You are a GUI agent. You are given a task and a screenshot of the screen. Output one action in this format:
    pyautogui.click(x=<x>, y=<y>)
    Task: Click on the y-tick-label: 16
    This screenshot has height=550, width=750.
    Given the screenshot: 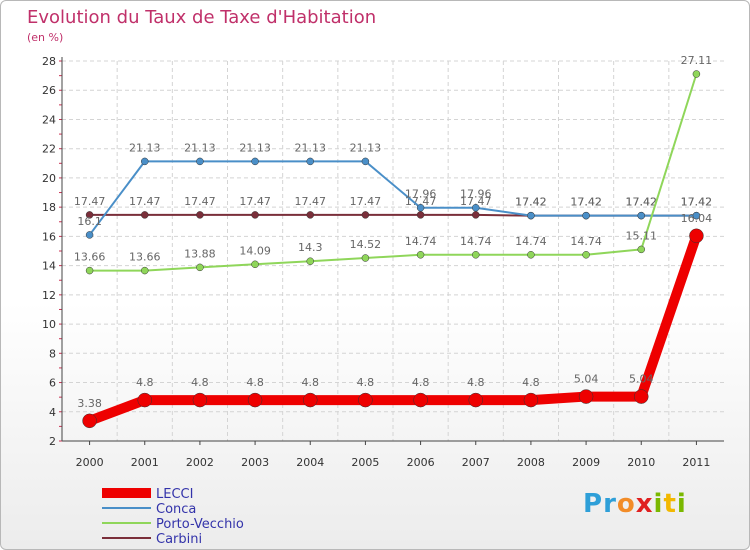 What is the action you would take?
    pyautogui.click(x=49, y=236)
    